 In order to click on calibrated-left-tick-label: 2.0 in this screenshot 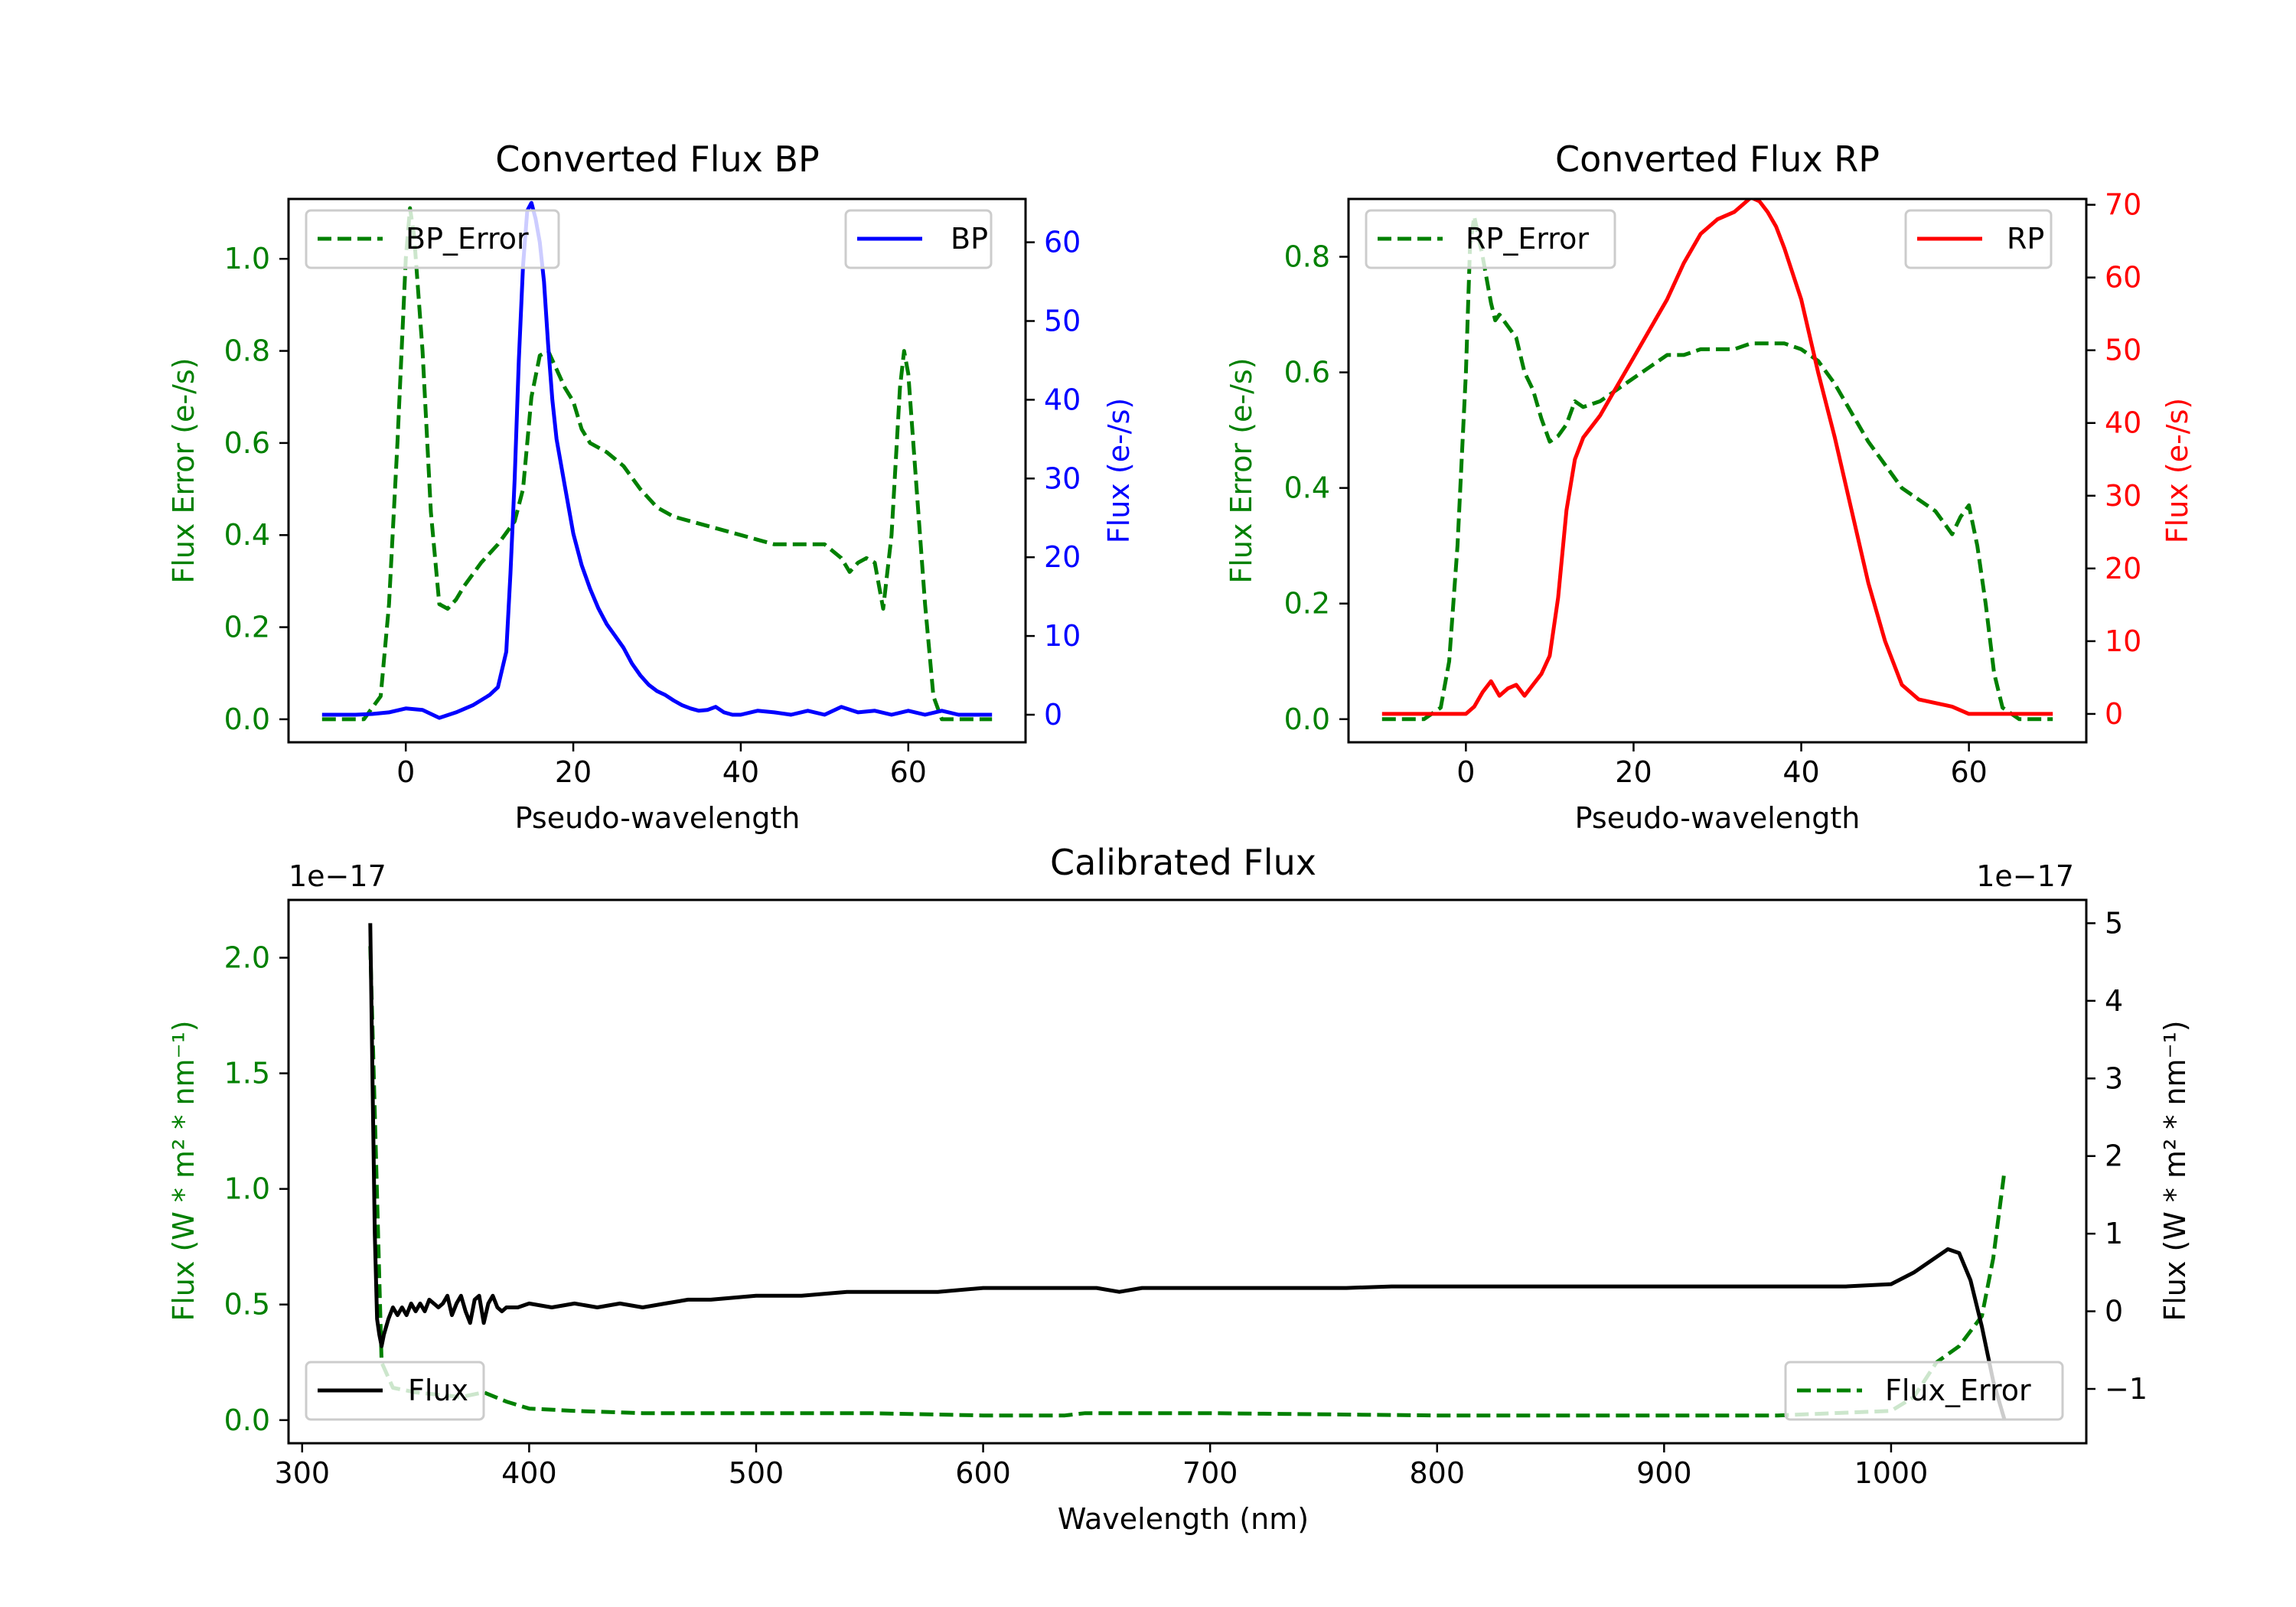, I will do `click(247, 958)`.